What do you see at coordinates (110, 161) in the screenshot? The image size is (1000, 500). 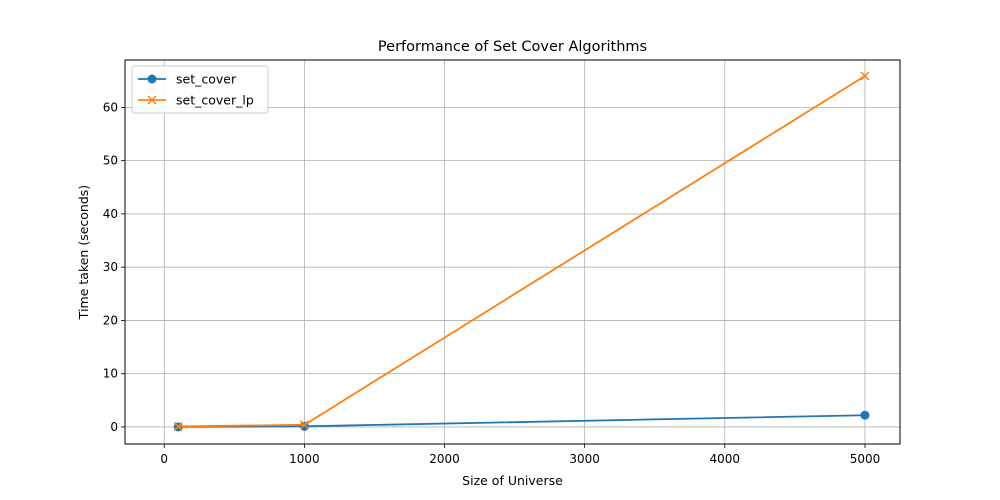 I see `y-tick-label: 50` at bounding box center [110, 161].